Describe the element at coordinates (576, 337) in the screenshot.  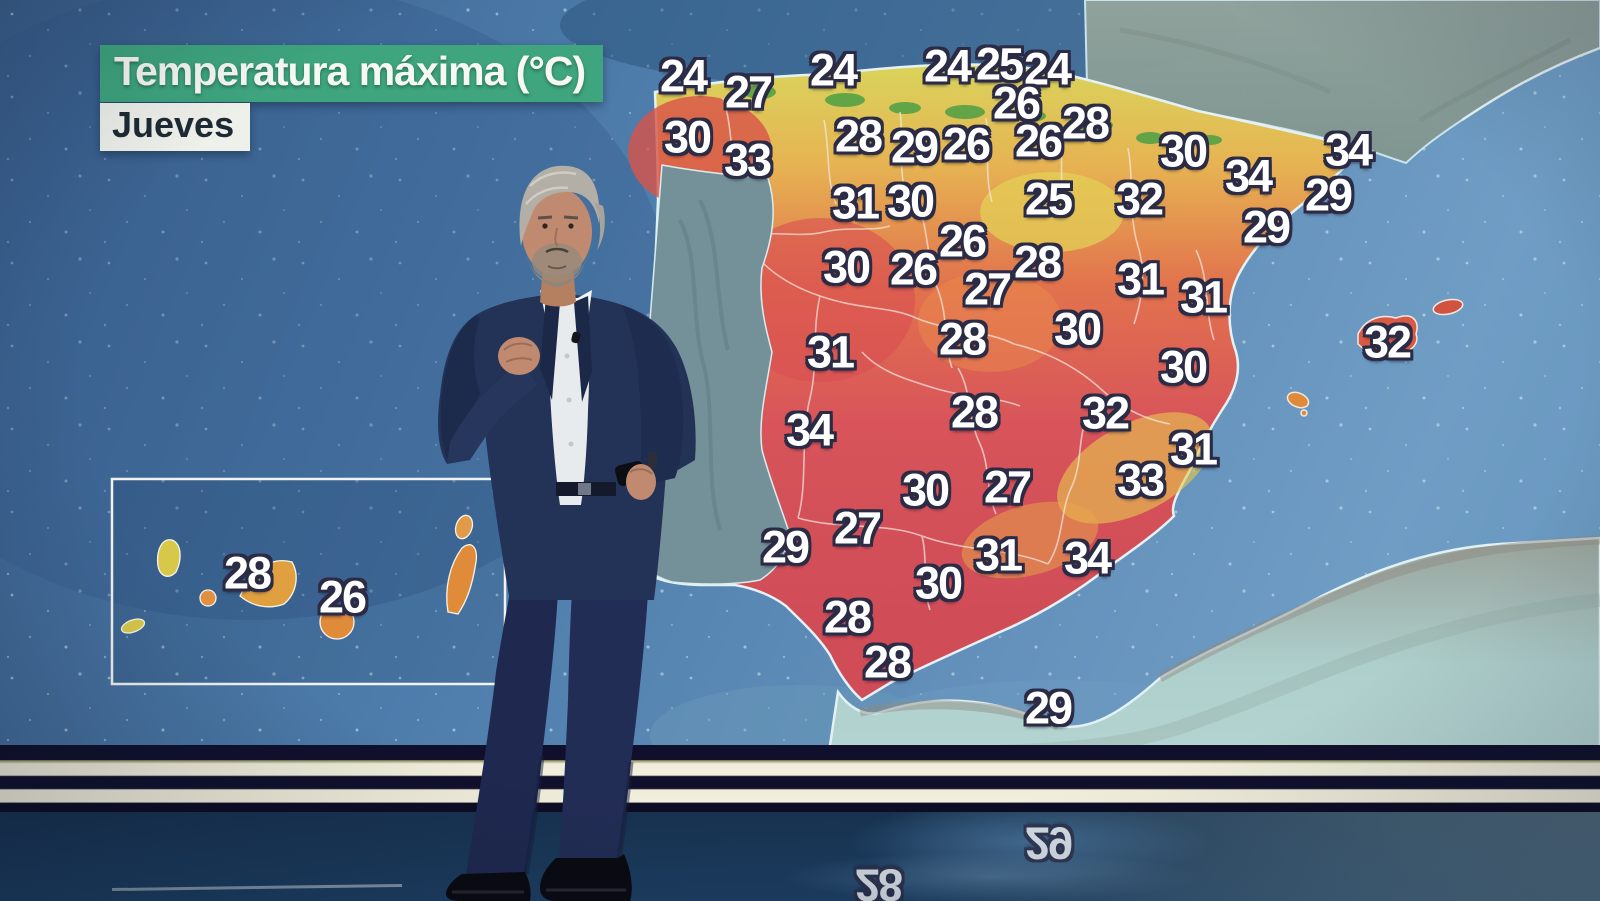
I see `lavalier-mic` at that location.